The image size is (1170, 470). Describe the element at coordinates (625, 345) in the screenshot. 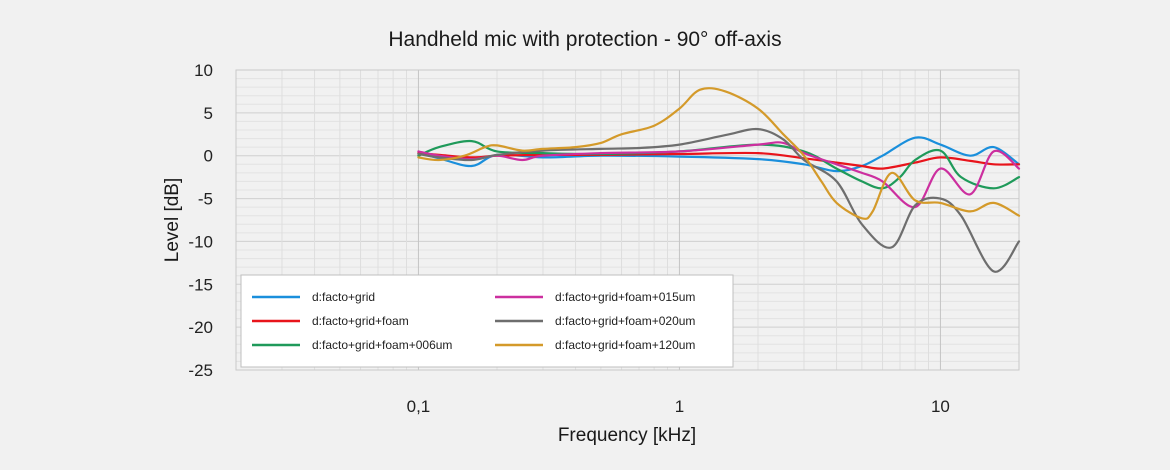

I see `legend-label-6: d:facto+grid+foam+120um` at that location.